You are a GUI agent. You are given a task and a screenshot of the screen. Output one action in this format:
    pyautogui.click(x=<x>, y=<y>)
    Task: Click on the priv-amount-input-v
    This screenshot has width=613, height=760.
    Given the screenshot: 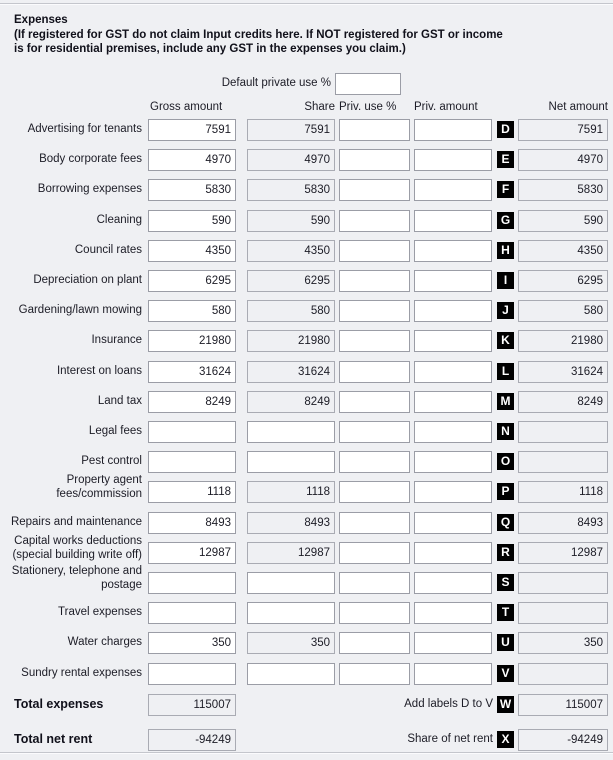 What is the action you would take?
    pyautogui.click(x=453, y=674)
    